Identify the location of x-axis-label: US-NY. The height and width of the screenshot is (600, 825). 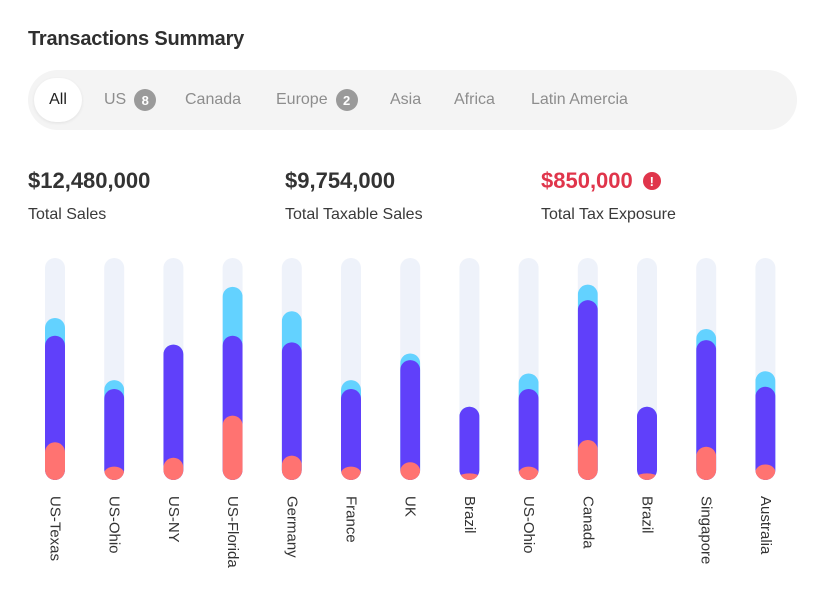
(173, 519).